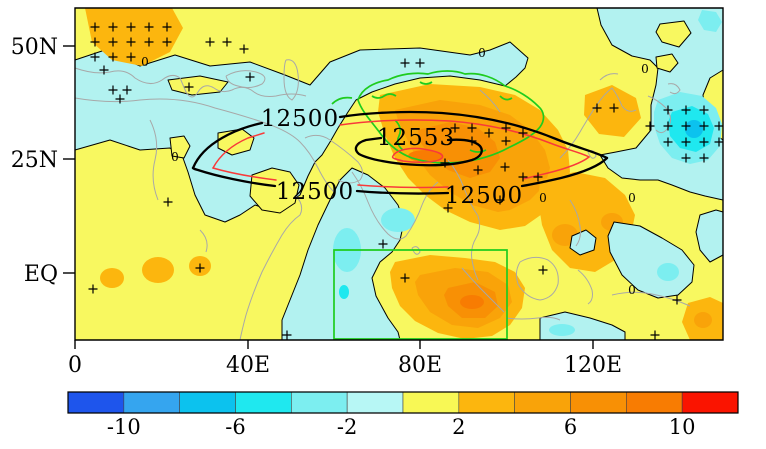  Describe the element at coordinates (458, 427) in the screenshot. I see `colorbar-tick-label: 2` at that location.